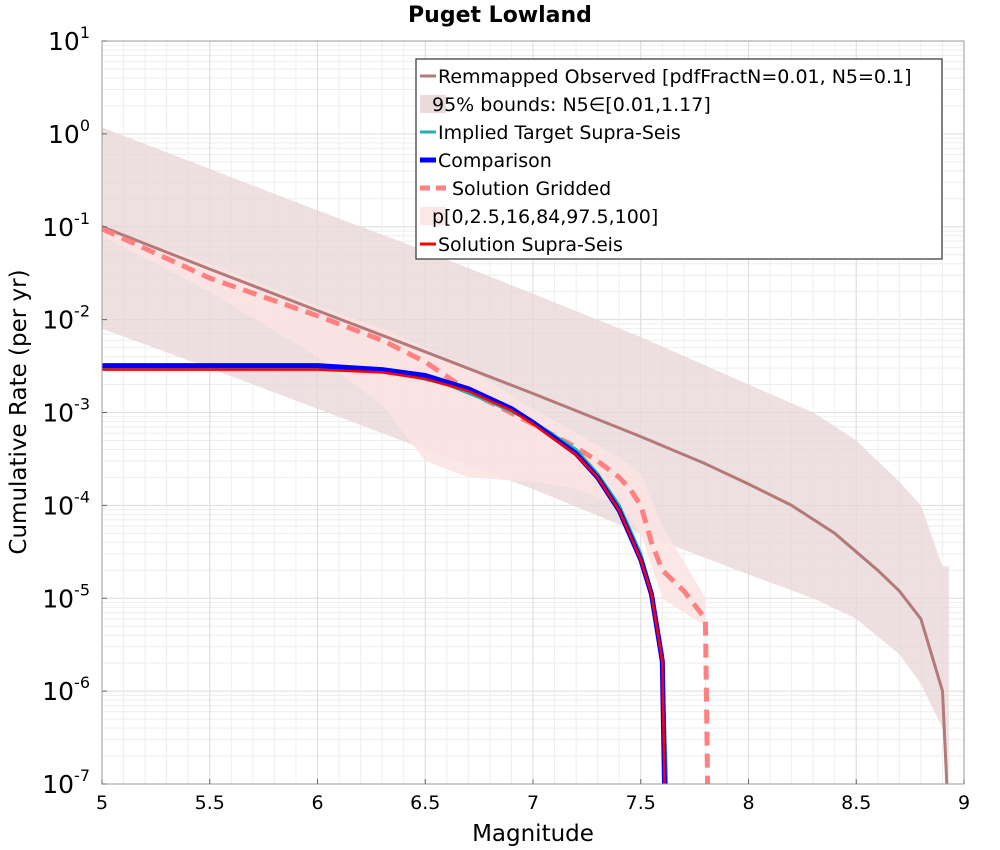 The height and width of the screenshot is (850, 1000). What do you see at coordinates (66, 411) in the screenshot?
I see `y-tick-label: 10⁻³` at bounding box center [66, 411].